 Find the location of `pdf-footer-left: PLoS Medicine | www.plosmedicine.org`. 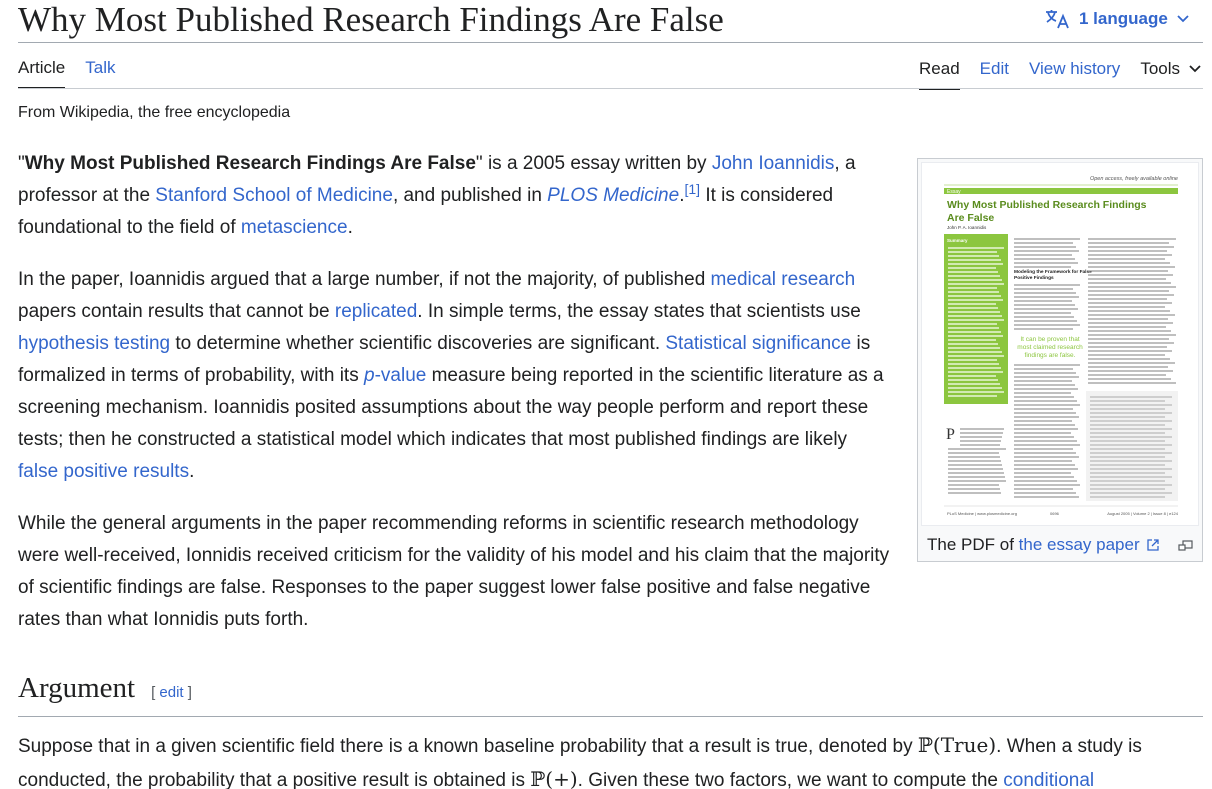

pdf-footer-left: PLoS Medicine | www.plosmedicine.org is located at coordinates (982, 513).